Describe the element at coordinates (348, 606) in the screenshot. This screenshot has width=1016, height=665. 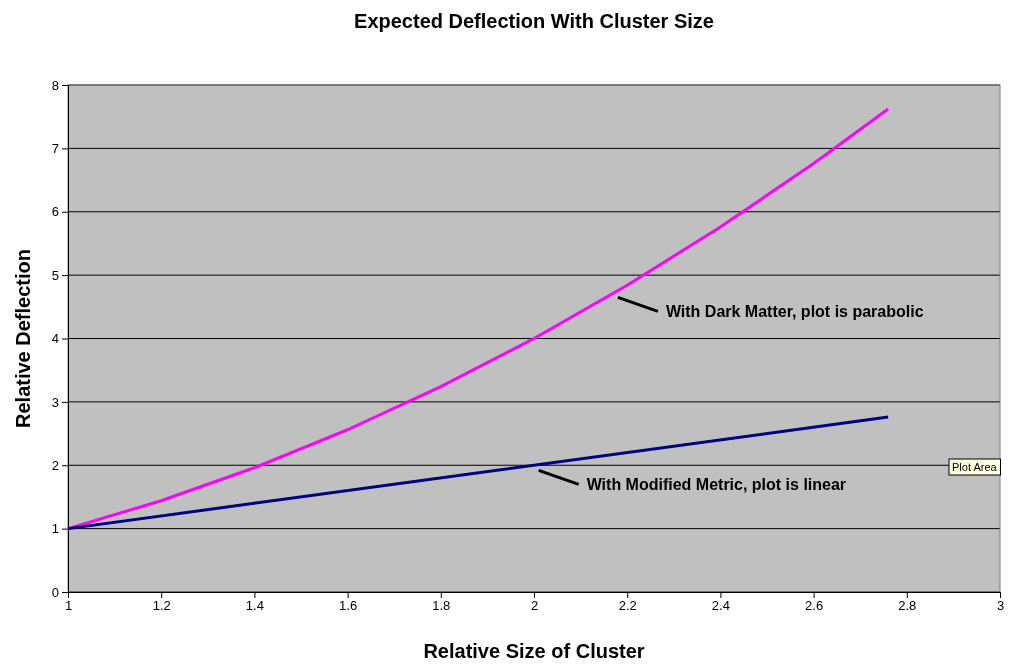
I see `x-tick-label: 1.6` at that location.